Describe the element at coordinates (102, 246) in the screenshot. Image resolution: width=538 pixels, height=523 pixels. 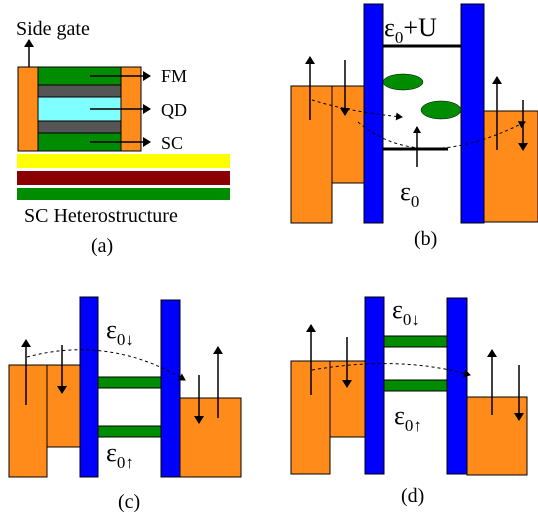
I see `panel-a-label: (a)` at that location.